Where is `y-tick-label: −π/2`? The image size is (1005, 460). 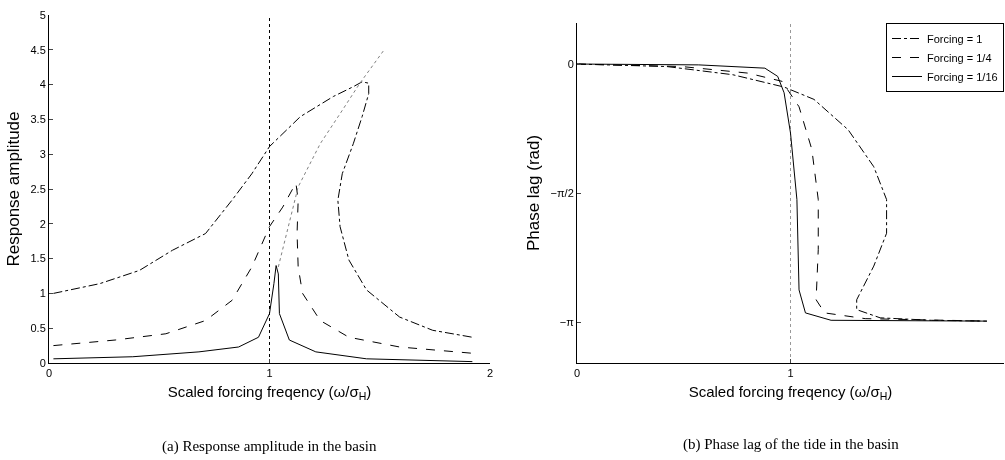
y-tick-label: −π/2 is located at coordinates (562, 192).